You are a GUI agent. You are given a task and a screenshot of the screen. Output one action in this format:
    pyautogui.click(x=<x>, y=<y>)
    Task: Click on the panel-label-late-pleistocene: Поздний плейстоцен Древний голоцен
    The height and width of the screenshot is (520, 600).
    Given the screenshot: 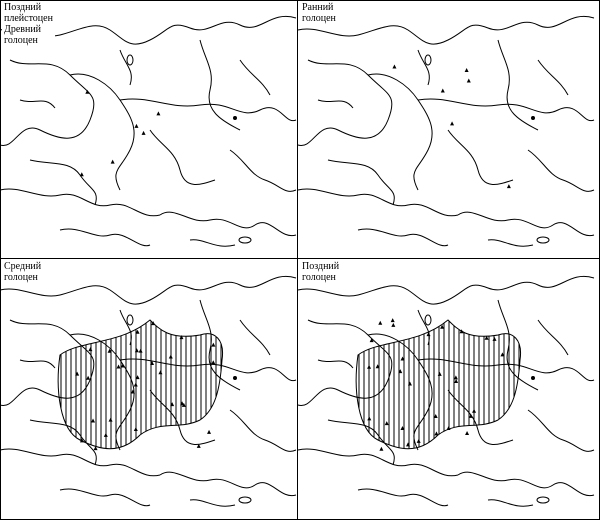 What is the action you would take?
    pyautogui.click(x=28, y=24)
    